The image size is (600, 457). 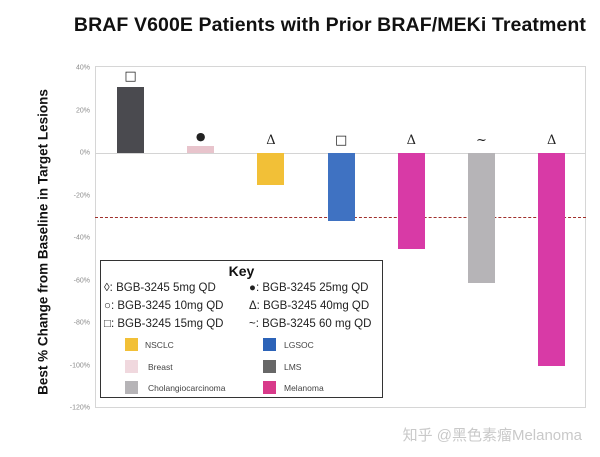 What do you see at coordinates (269, 387) in the screenshot?
I see `swatch-melanoma` at bounding box center [269, 387].